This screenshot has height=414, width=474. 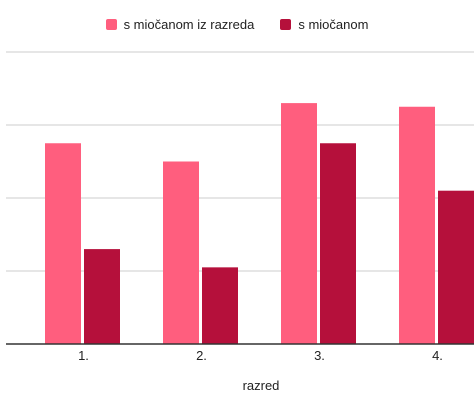 I want to click on bar-2-4., so click(x=456, y=267).